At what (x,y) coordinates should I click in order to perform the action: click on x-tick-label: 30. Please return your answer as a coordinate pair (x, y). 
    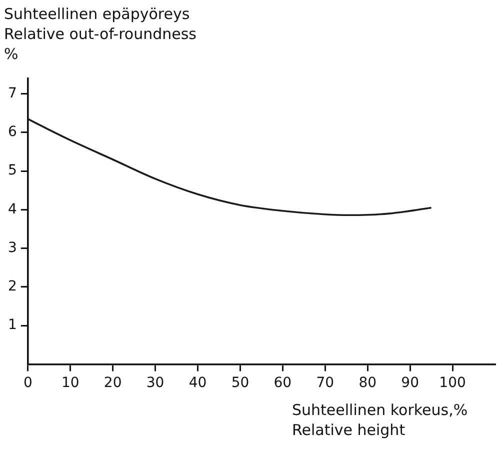
    Looking at the image, I should click on (155, 383).